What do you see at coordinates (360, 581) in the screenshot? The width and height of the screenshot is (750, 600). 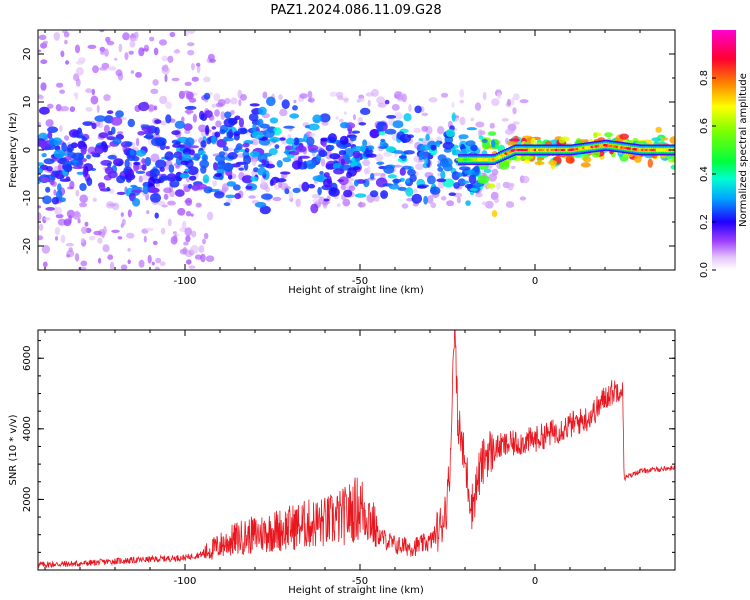 I see `snr-xtick-label: -50` at bounding box center [360, 581].